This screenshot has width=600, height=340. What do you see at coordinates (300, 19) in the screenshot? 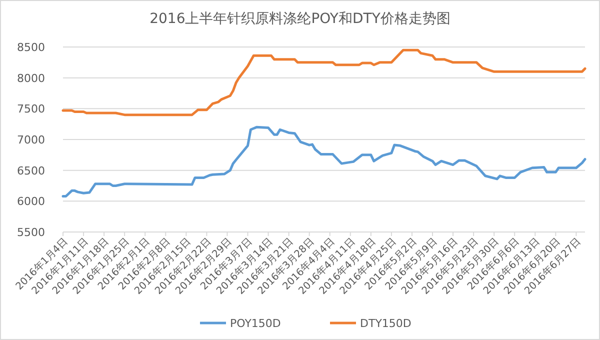
I see `chart-title: 2016上半年针织原料涤纶POY和DTY价格走势图` at bounding box center [300, 19].